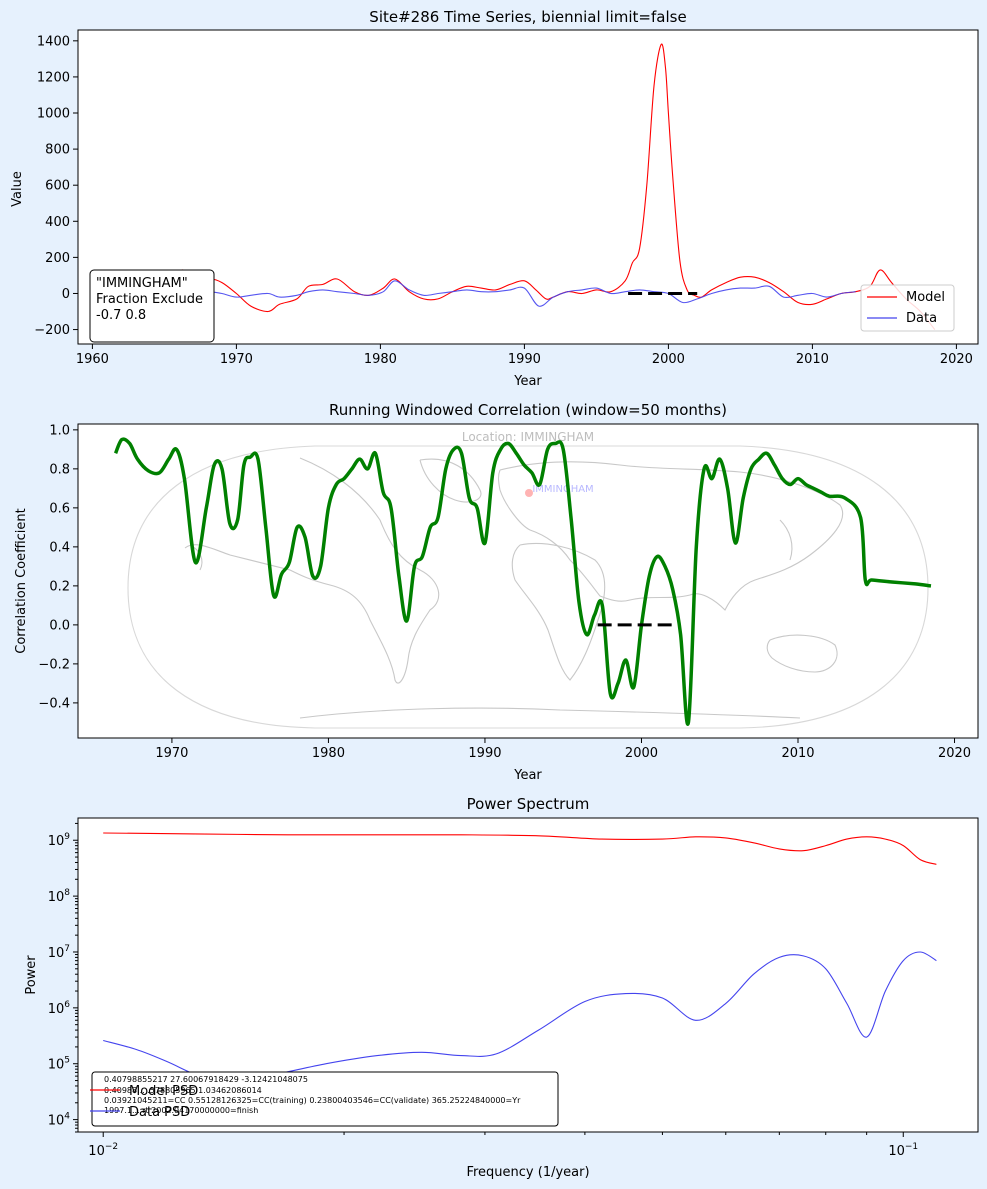 The image size is (987, 1189). I want to click on y-tick-label: −0.4, so click(54, 703).